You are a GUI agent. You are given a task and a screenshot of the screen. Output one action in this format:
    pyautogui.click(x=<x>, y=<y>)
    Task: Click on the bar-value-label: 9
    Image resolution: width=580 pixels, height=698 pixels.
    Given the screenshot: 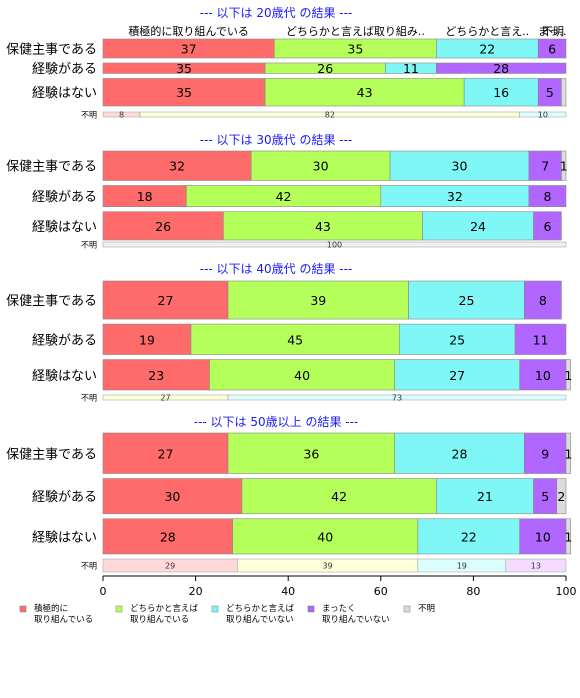 What is the action you would take?
    pyautogui.click(x=545, y=453)
    